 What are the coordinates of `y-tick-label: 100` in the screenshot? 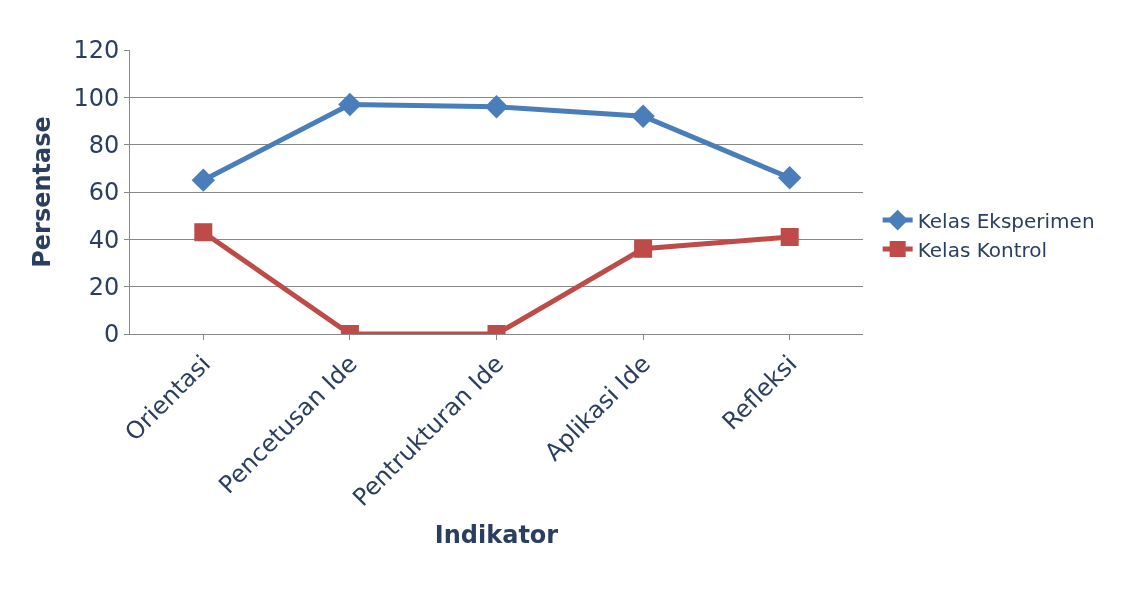 It's located at (96, 97).